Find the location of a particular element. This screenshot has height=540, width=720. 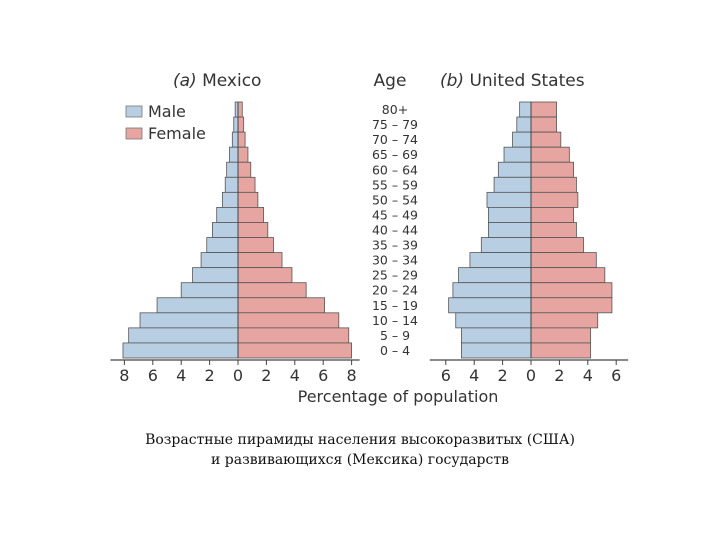

age-label: 80+ is located at coordinates (395, 109).